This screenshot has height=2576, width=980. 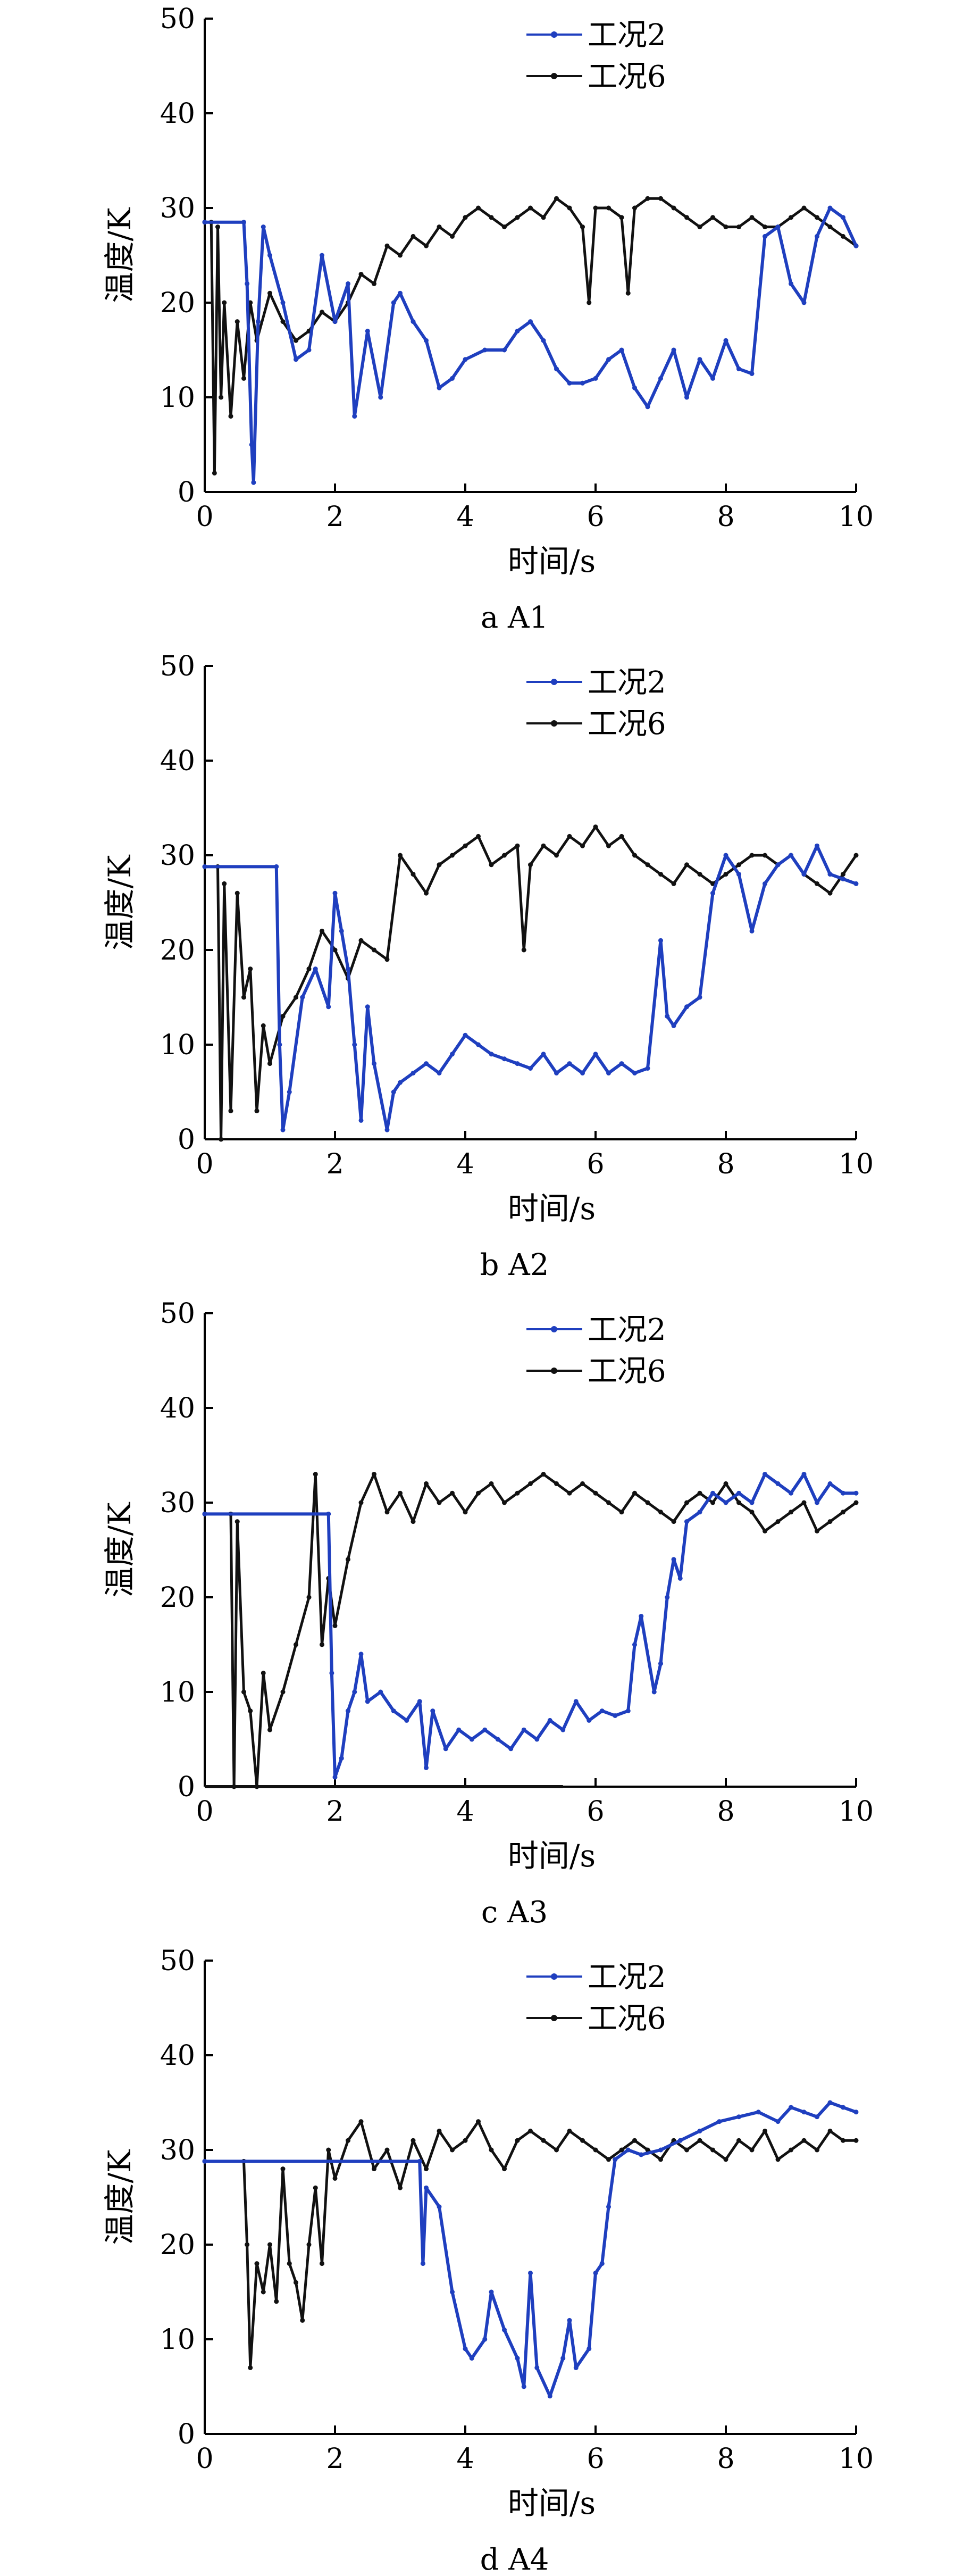 I want to click on series-line, so click(x=531, y=346).